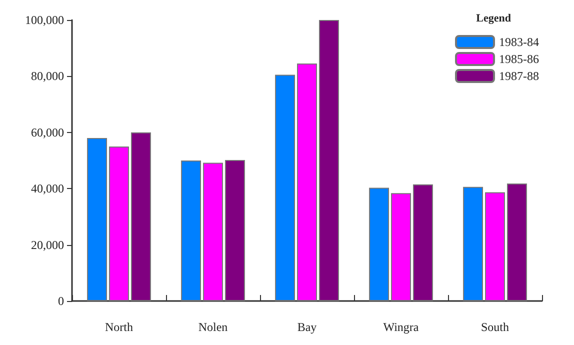 This screenshot has width=574, height=345. Describe the element at coordinates (47, 189) in the screenshot. I see `y-tick-label: 40,000` at that location.